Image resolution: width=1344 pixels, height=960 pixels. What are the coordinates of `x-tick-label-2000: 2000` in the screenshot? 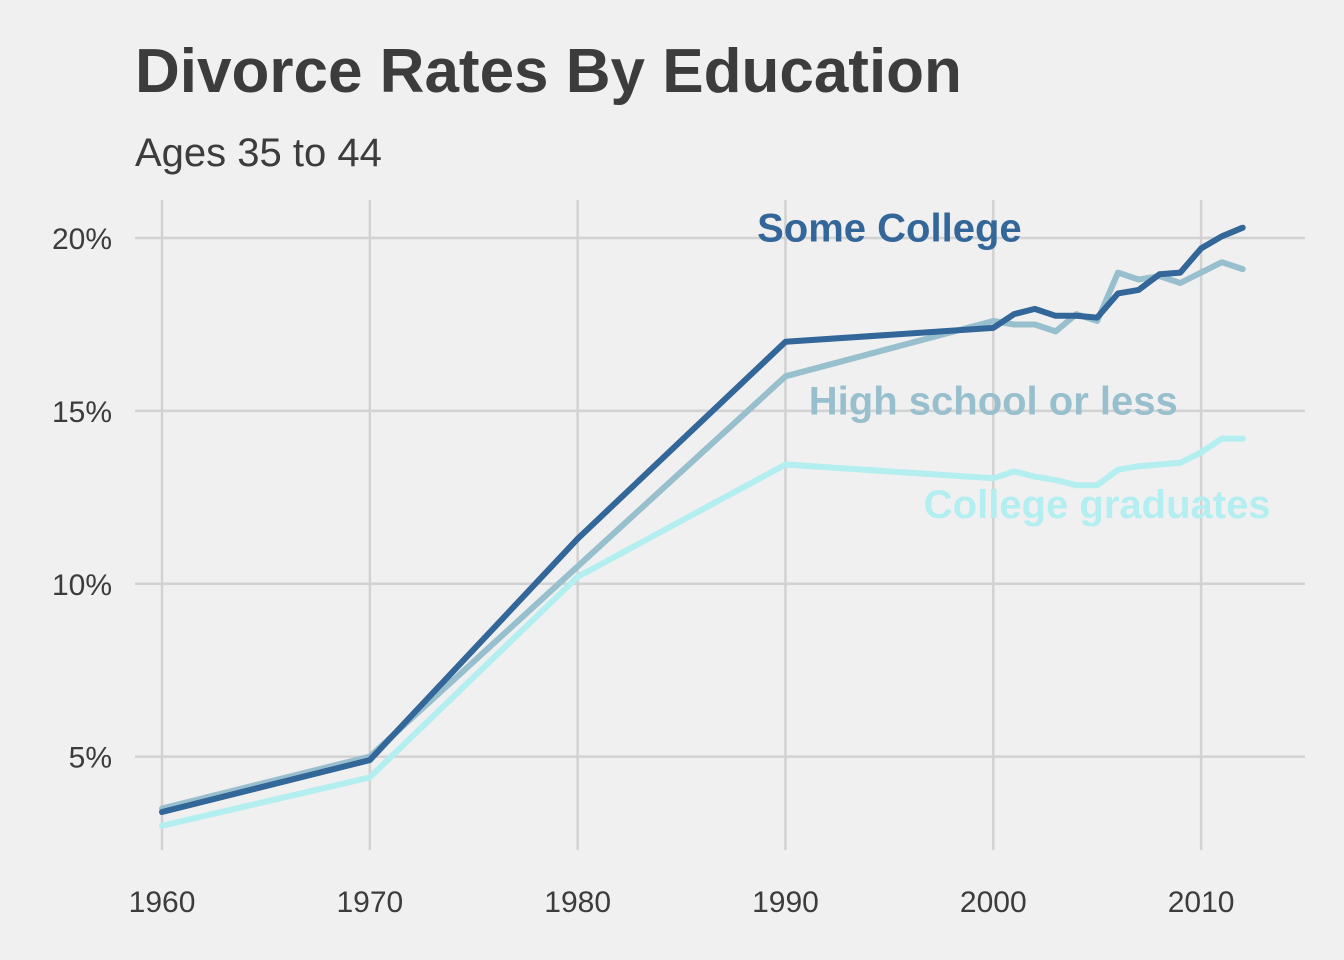 It's located at (993, 902).